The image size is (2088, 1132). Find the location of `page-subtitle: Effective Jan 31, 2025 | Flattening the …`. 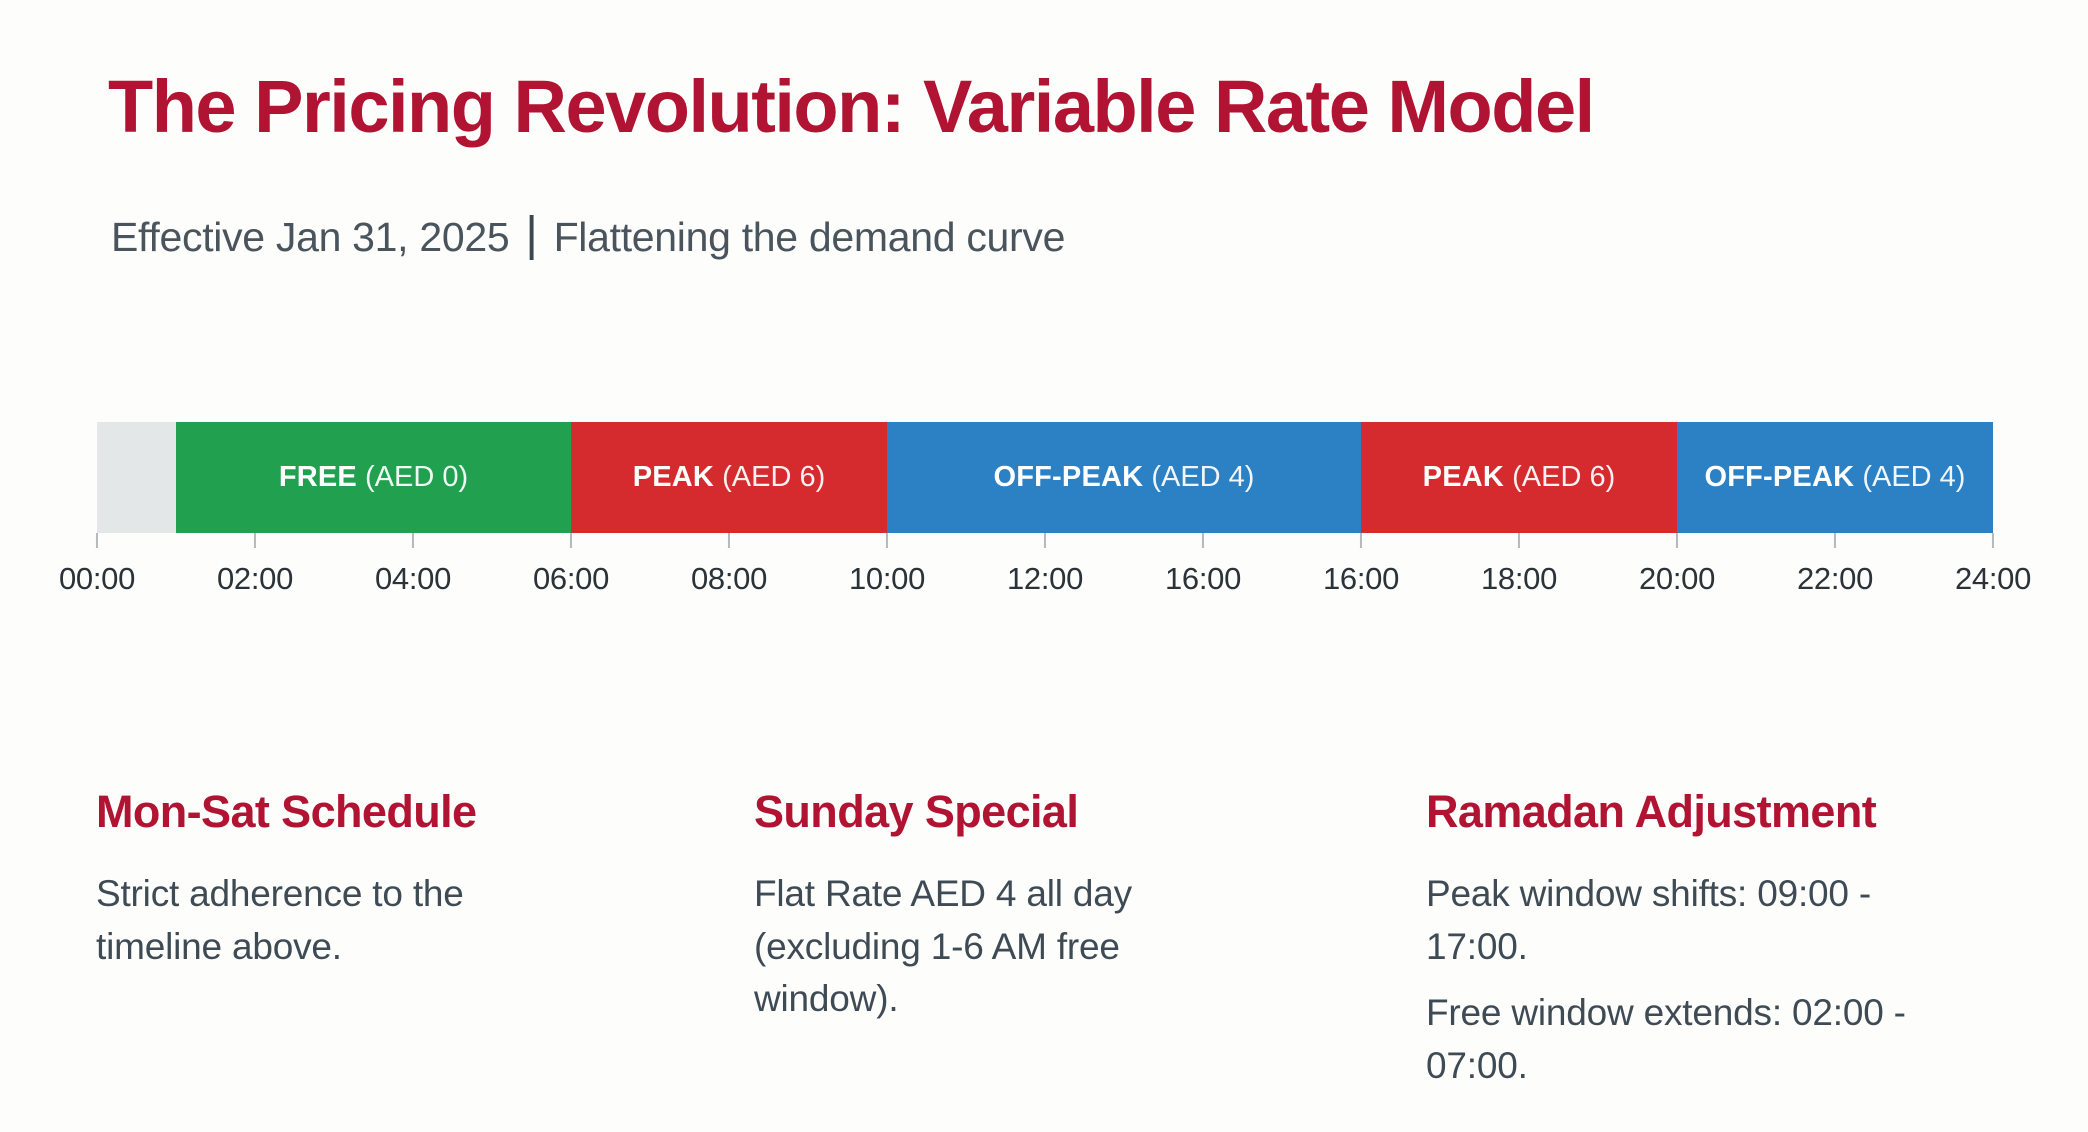

page-subtitle: Effective Jan 31, 2025 | Flattening the … is located at coordinates (588, 236).